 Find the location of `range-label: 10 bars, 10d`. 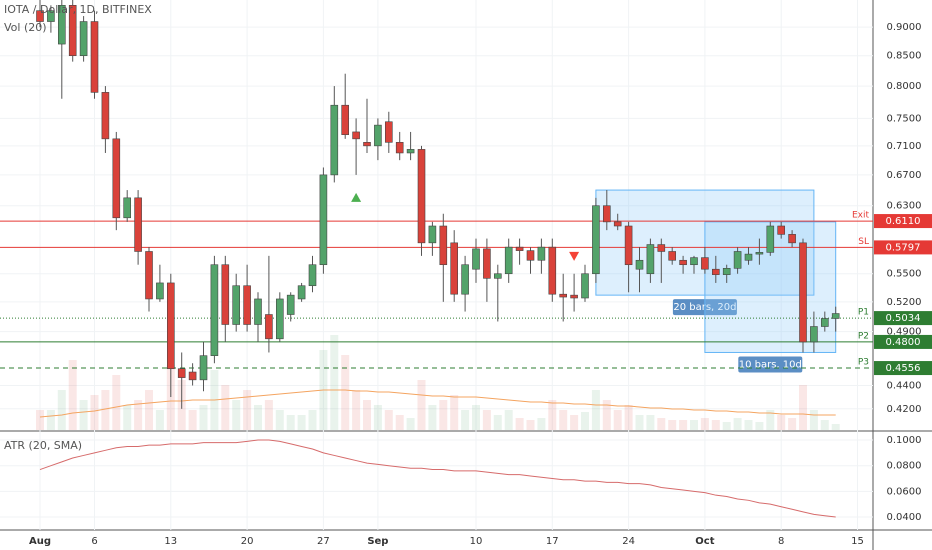

range-label: 10 bars, 10d is located at coordinates (770, 364).